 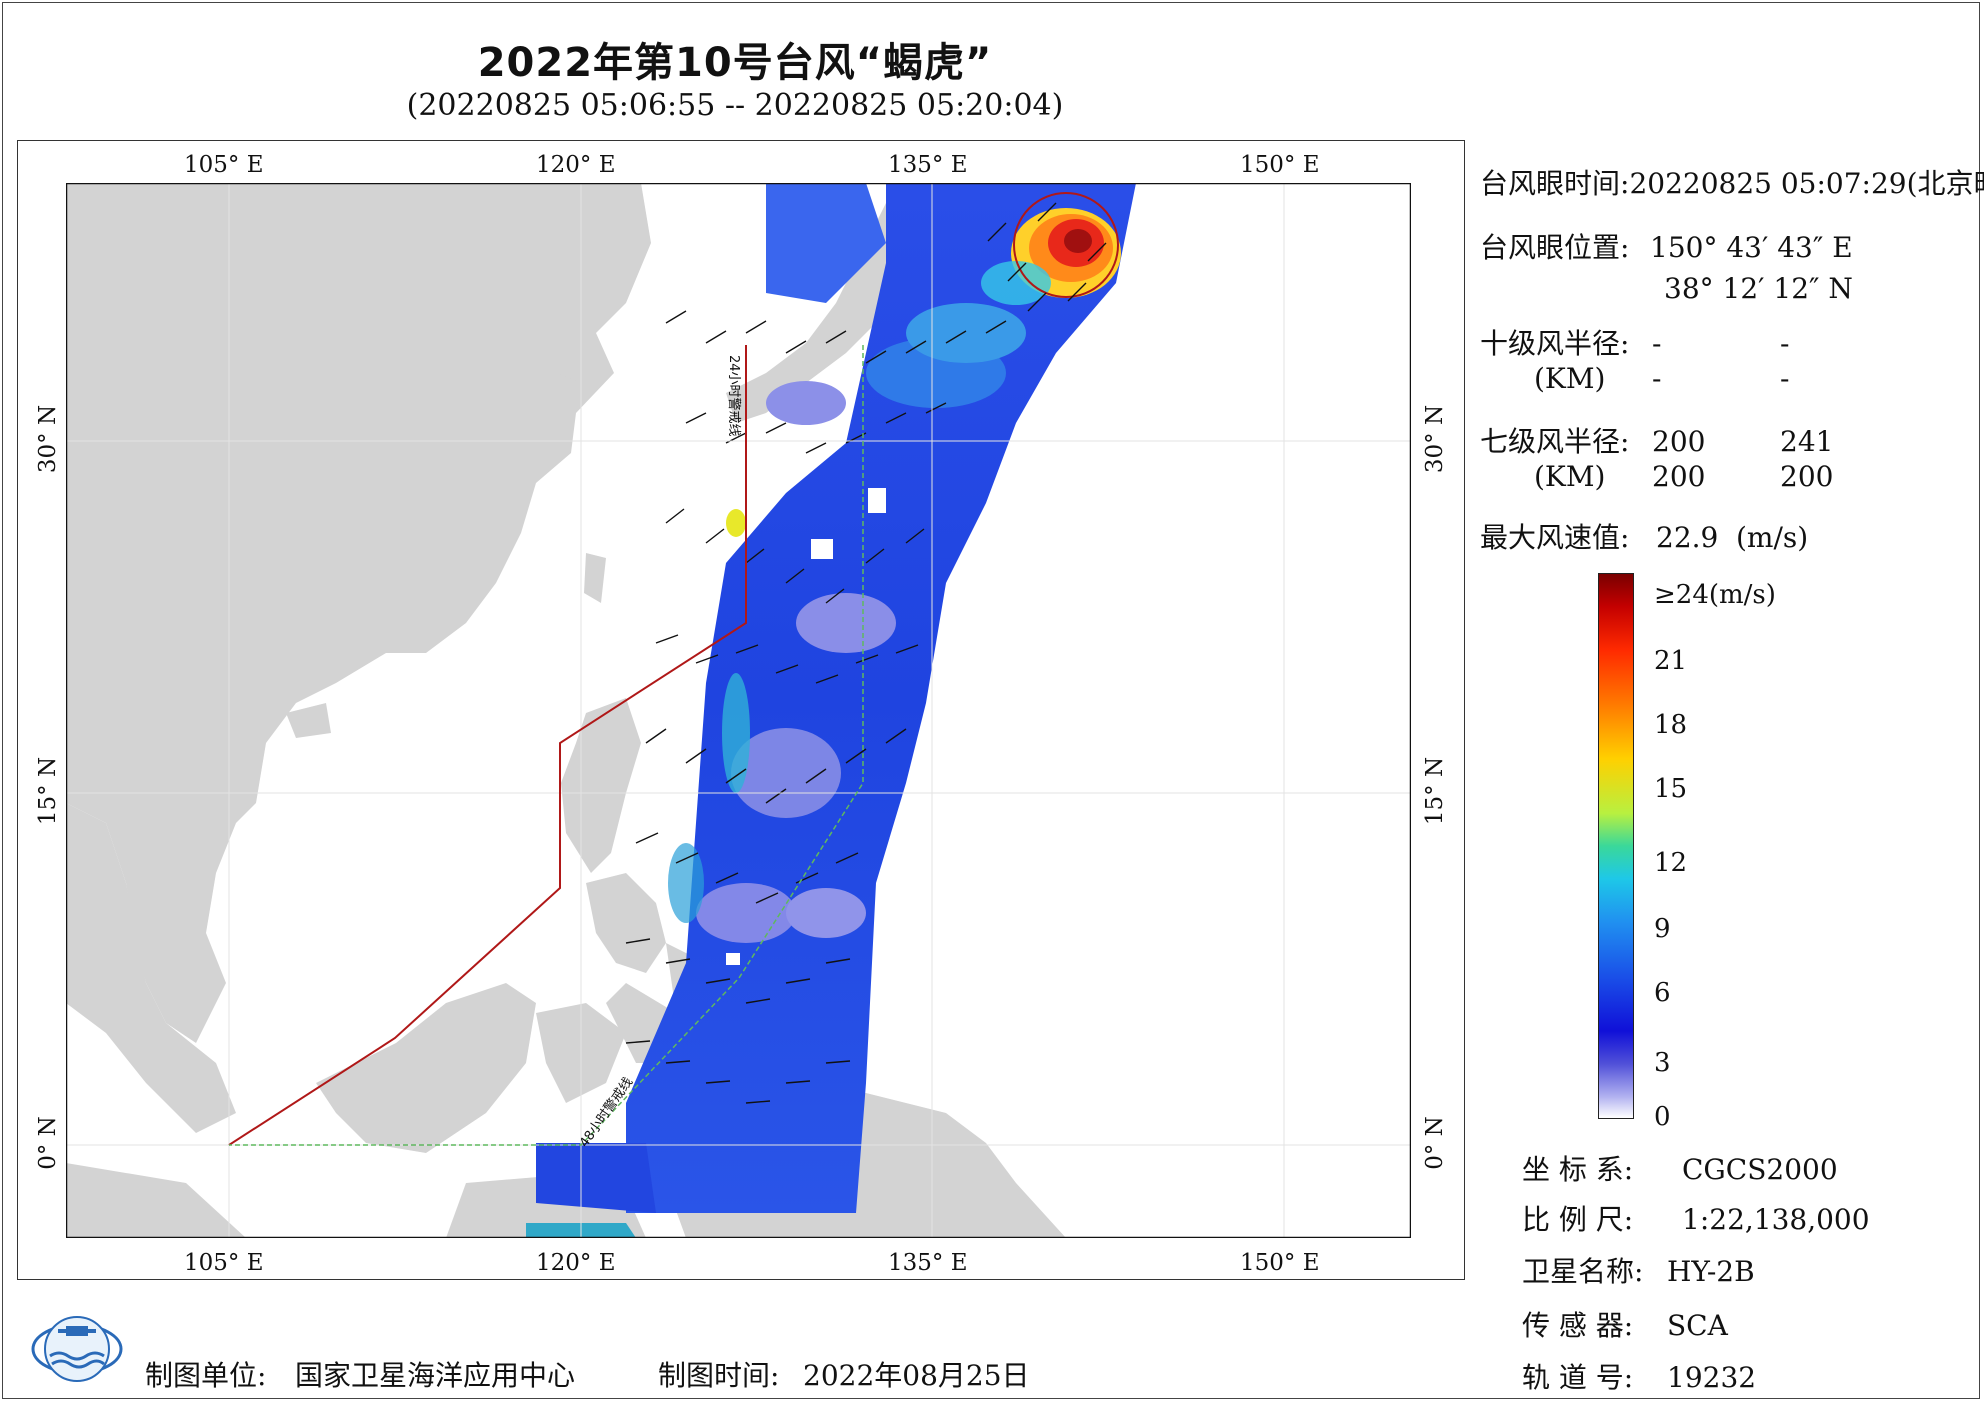 I want to click on eye-pos-label: 台风眼位置:, so click(x=1555, y=247).